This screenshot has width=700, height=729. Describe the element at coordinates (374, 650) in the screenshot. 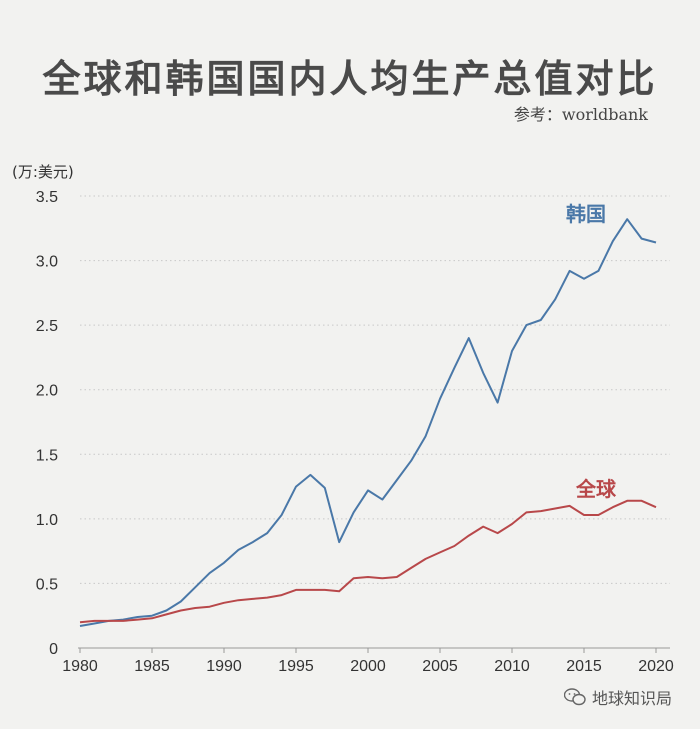

I see `axes` at that location.